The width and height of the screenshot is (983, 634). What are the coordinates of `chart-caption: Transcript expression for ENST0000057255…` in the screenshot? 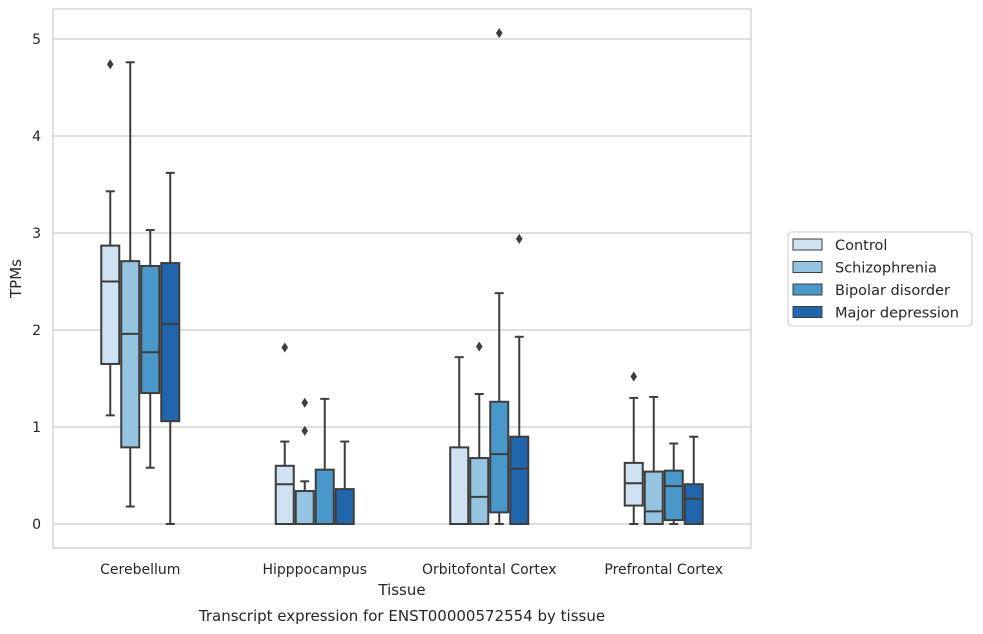 It's located at (401, 616).